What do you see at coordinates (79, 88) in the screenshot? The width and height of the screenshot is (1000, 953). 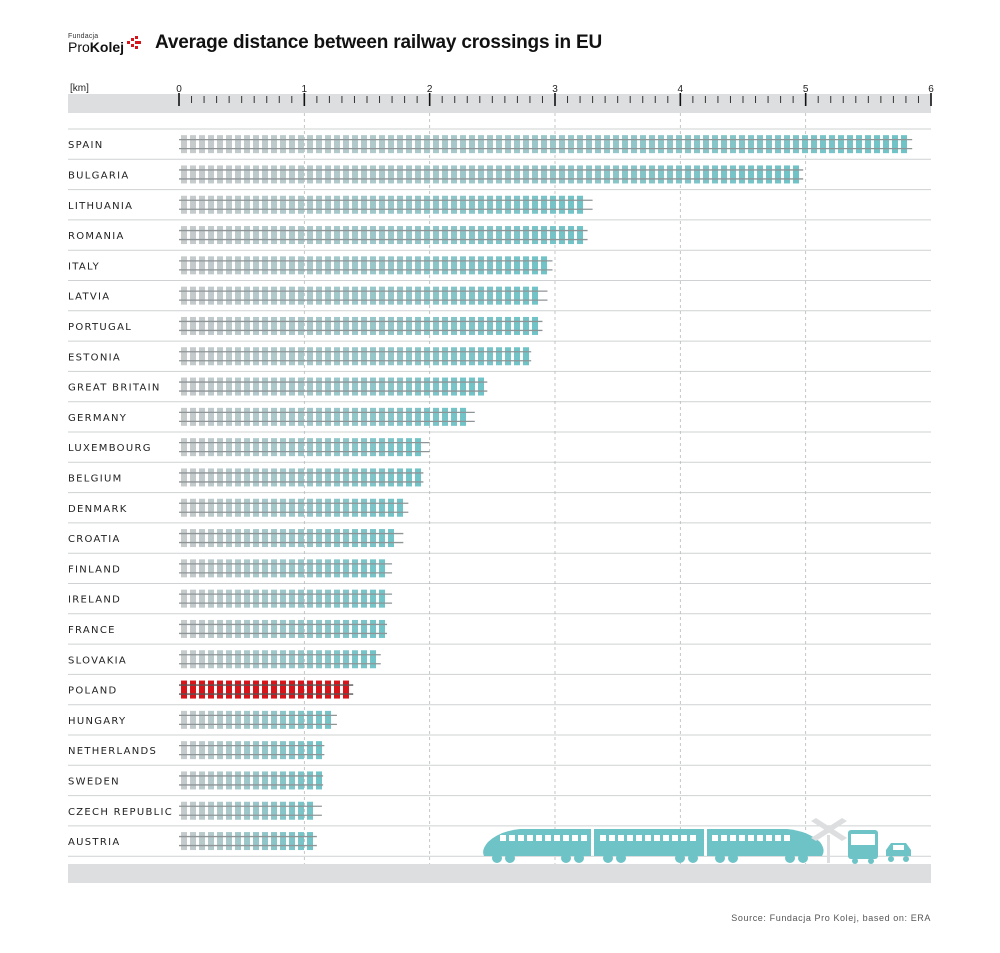 I see `unit-label: [km]` at bounding box center [79, 88].